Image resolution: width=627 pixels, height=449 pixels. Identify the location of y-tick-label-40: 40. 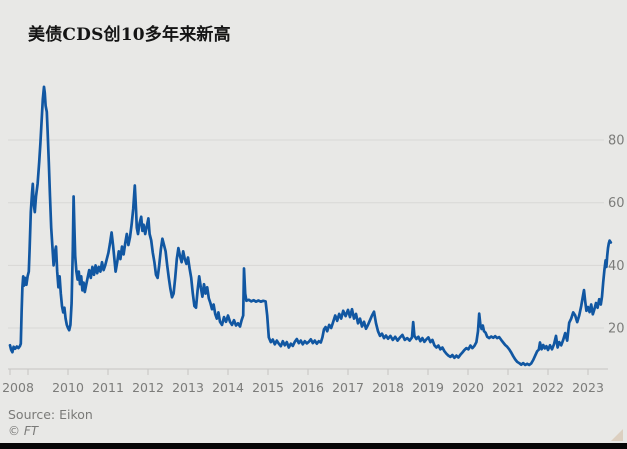
(616, 266).